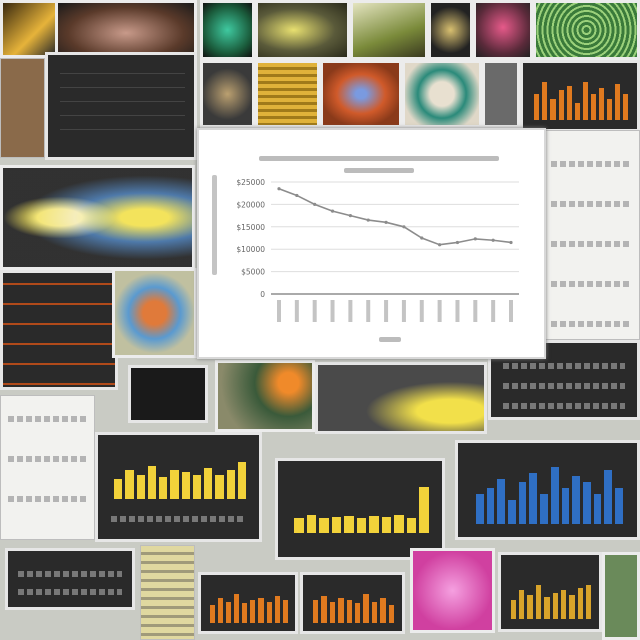  What do you see at coordinates (360, 509) in the screenshot?
I see `thumb-low-yellow-bar-chart` at bounding box center [360, 509].